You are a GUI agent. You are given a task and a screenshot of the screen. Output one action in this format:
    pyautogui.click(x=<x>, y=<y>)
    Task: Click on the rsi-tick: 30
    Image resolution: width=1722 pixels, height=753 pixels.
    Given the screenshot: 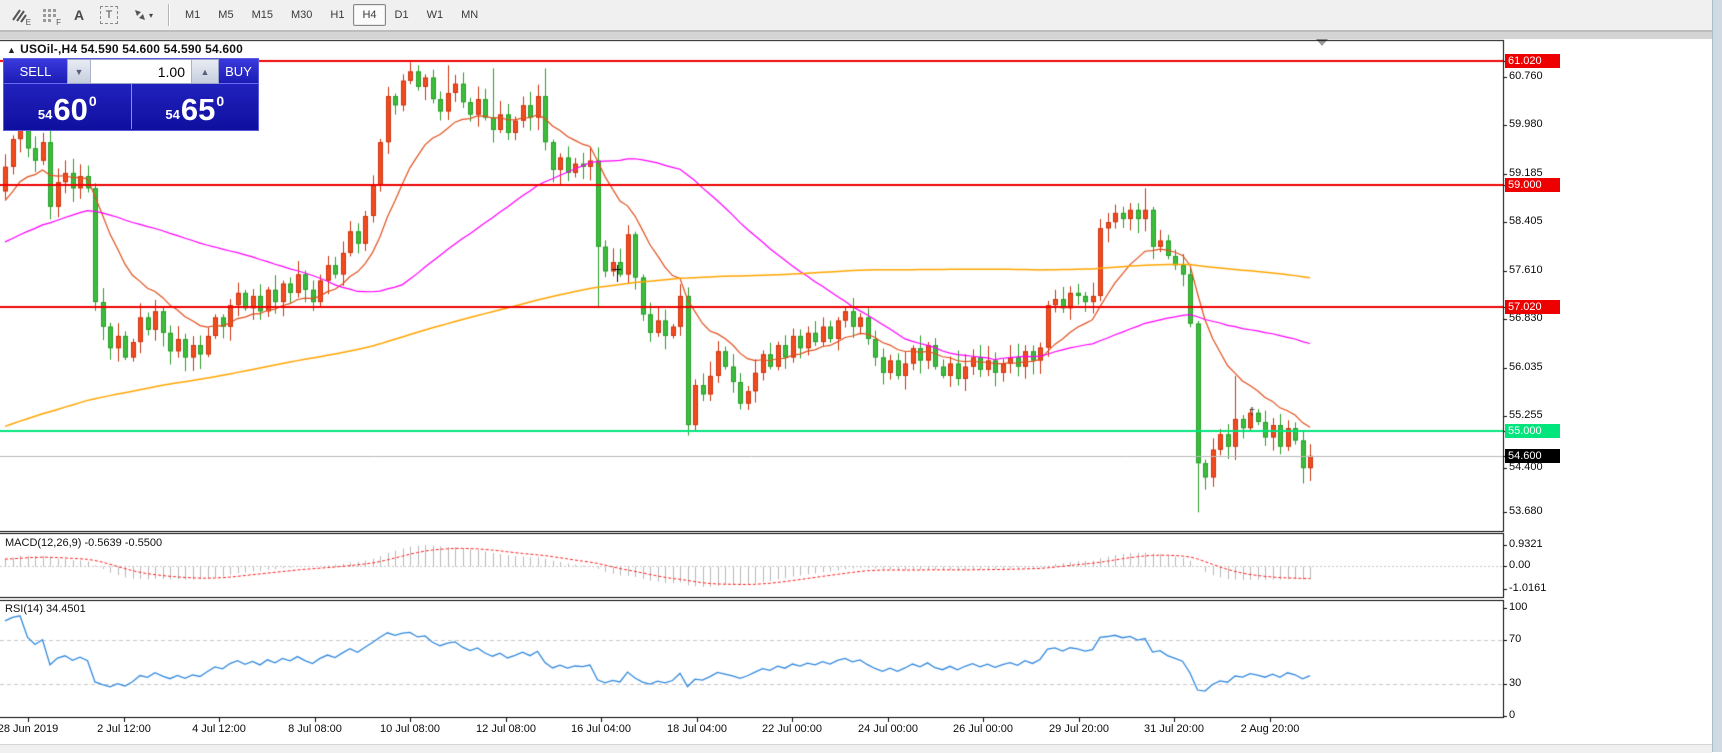 What is the action you would take?
    pyautogui.click(x=1515, y=683)
    